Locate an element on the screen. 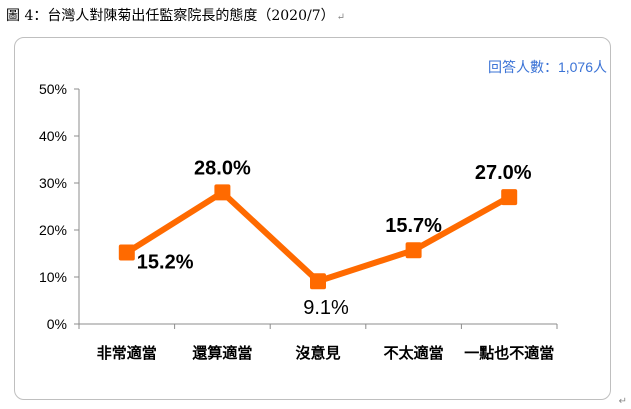  y-tick-label: 0% is located at coordinates (57, 324).